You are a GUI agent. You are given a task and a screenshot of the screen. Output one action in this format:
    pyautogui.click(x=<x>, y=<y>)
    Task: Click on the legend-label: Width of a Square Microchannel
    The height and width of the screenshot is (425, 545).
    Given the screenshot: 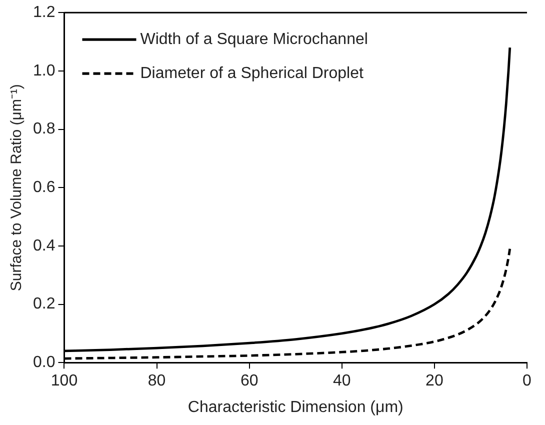 What is the action you would take?
    pyautogui.click(x=254, y=39)
    